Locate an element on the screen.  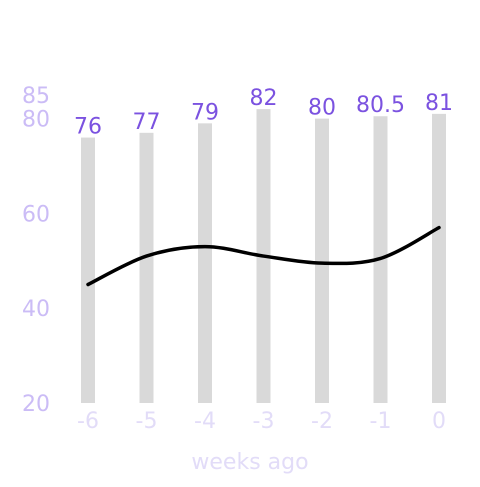
y-tick-label: 85 is located at coordinates (36, 96).